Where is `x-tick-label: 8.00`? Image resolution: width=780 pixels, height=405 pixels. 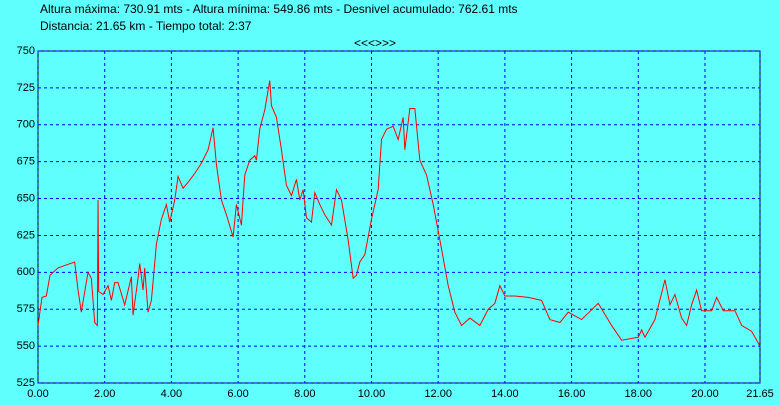
x-tick-label: 8.00 is located at coordinates (304, 394).